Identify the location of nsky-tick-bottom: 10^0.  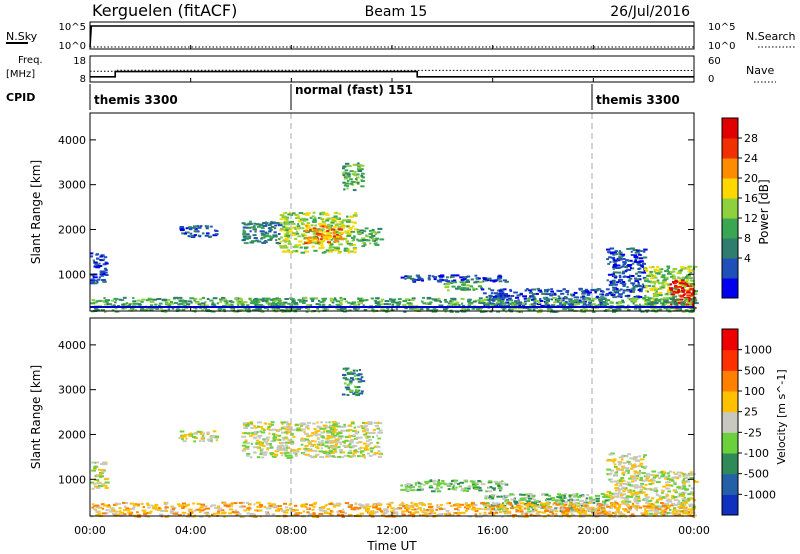
(72, 46).